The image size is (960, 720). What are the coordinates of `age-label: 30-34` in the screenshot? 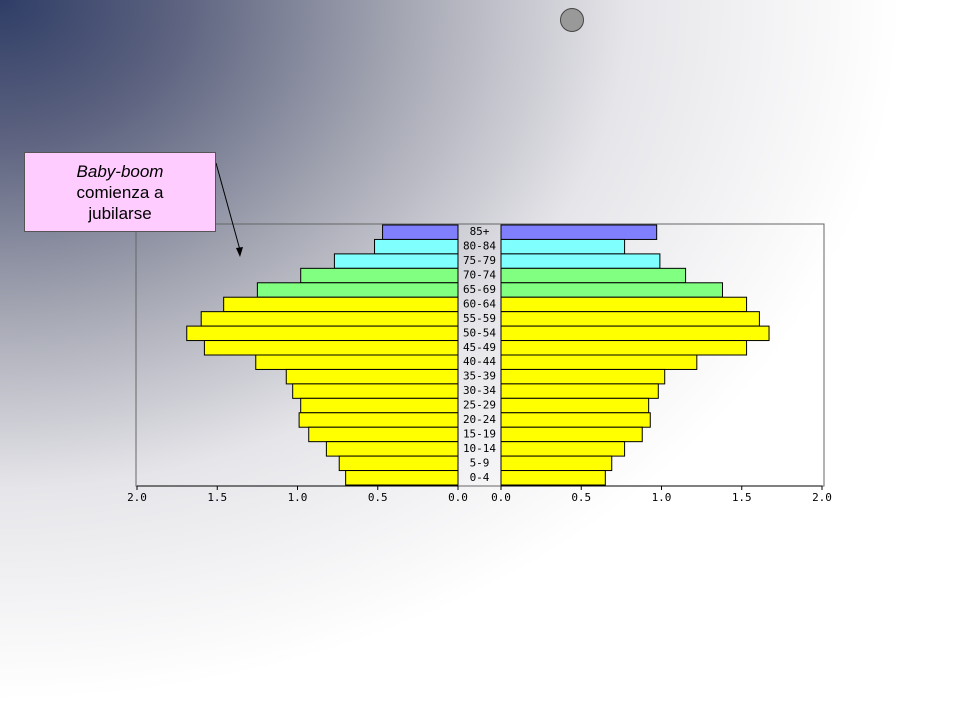 It's located at (479, 390).